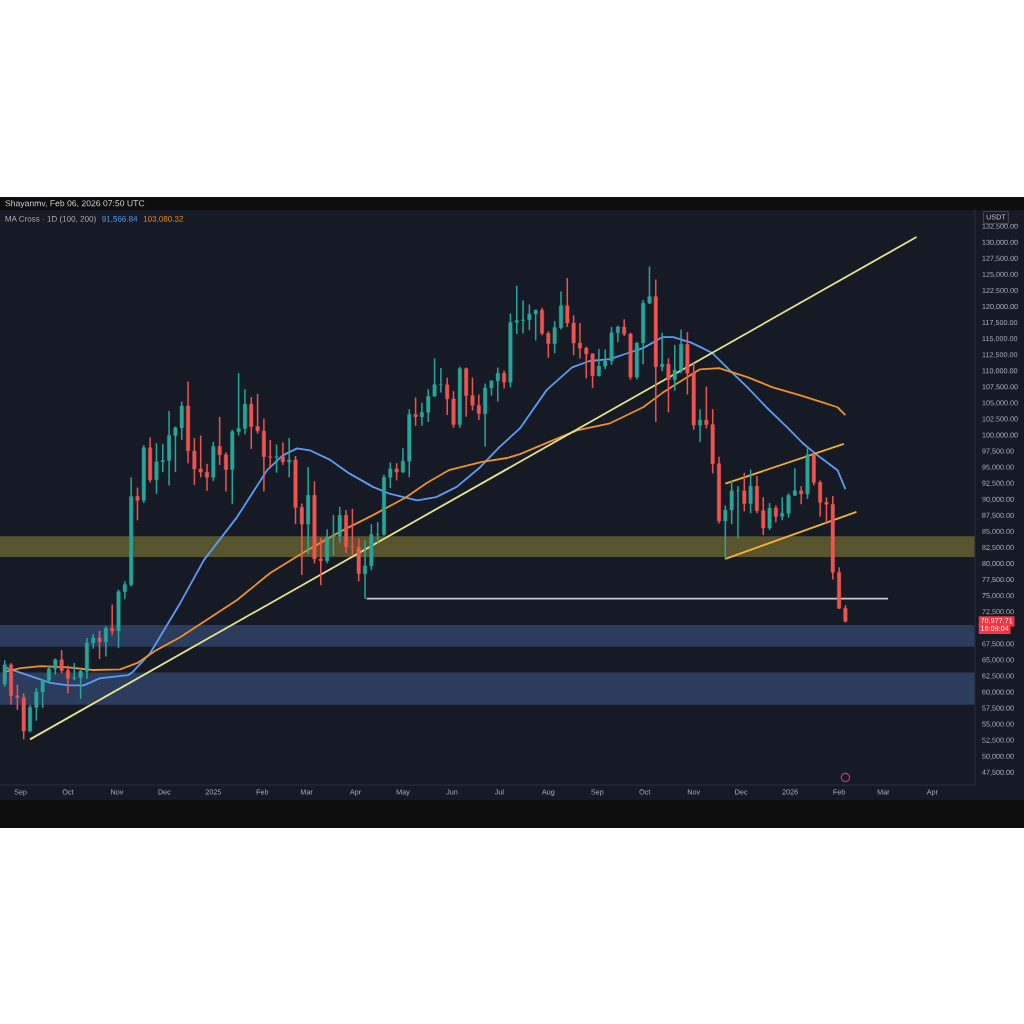  What do you see at coordinates (75, 204) in the screenshot?
I see `chart-title: Shayanmv, Feb 06, 2026 07:50 UTC` at bounding box center [75, 204].